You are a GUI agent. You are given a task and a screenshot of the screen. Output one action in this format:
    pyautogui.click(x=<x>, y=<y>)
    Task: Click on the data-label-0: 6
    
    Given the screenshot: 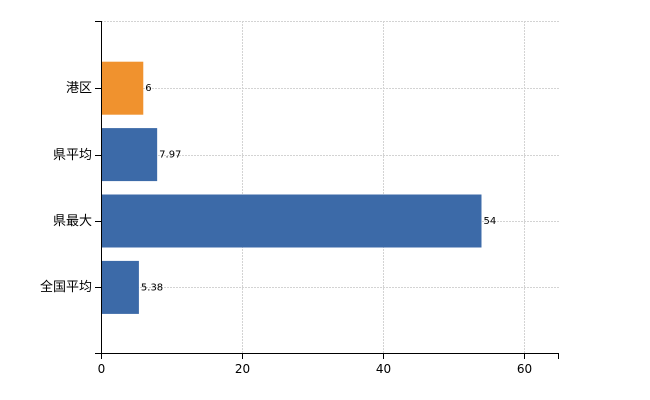 What is the action you would take?
    pyautogui.click(x=148, y=88)
    